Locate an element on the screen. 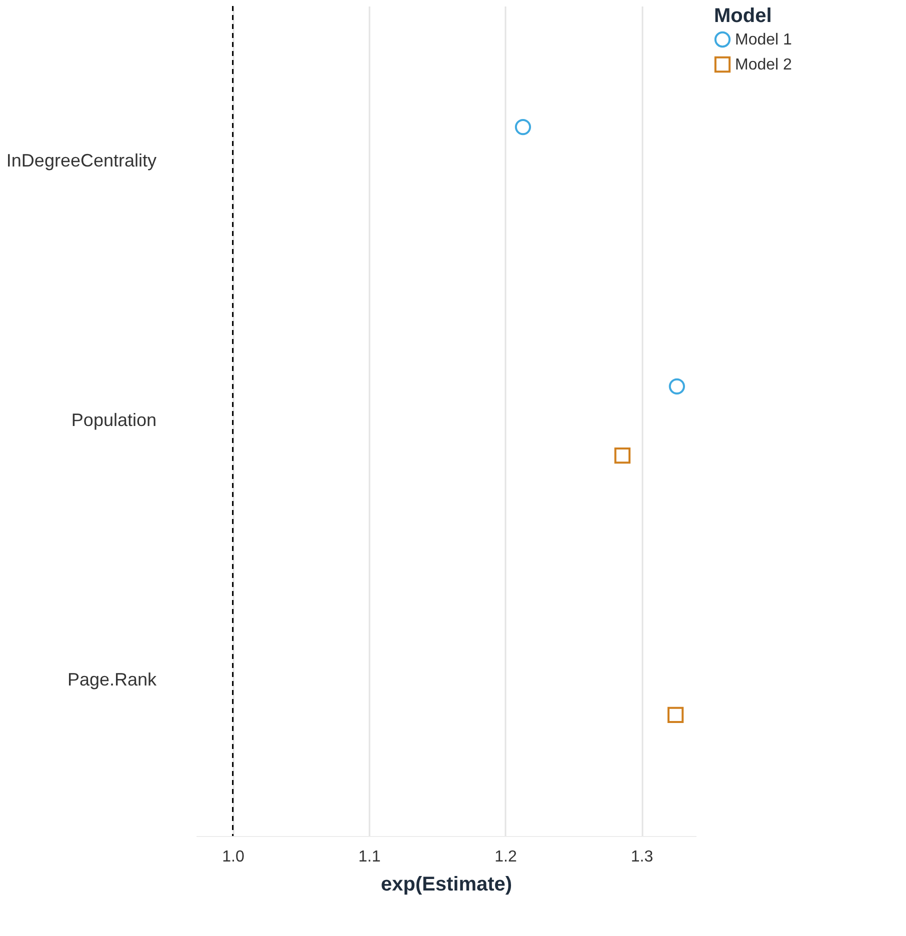 The width and height of the screenshot is (906, 936). legend-label: Model 2 is located at coordinates (763, 65).